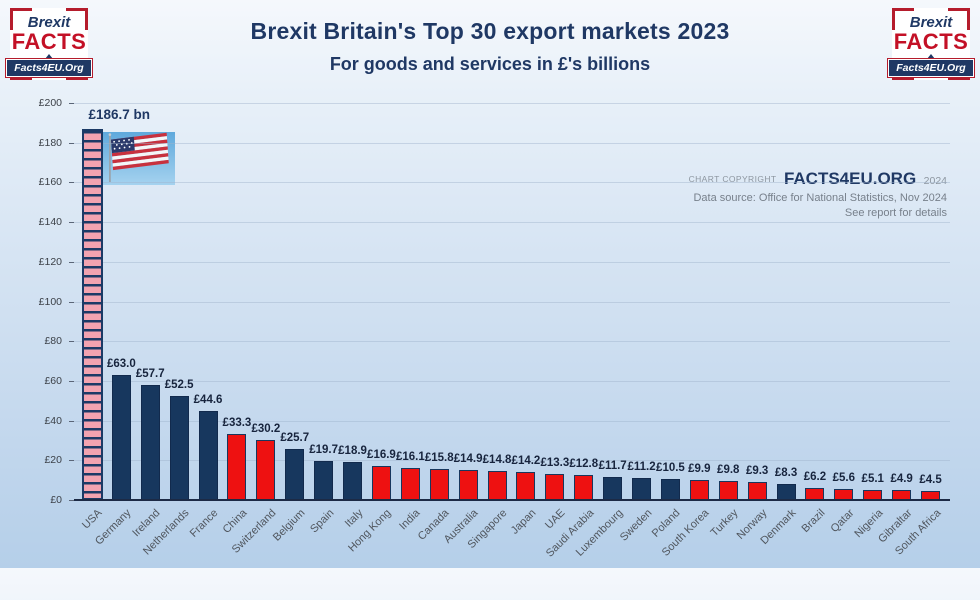  What do you see at coordinates (266, 429) in the screenshot?
I see `value-label-switzerland: £30.2` at bounding box center [266, 429].